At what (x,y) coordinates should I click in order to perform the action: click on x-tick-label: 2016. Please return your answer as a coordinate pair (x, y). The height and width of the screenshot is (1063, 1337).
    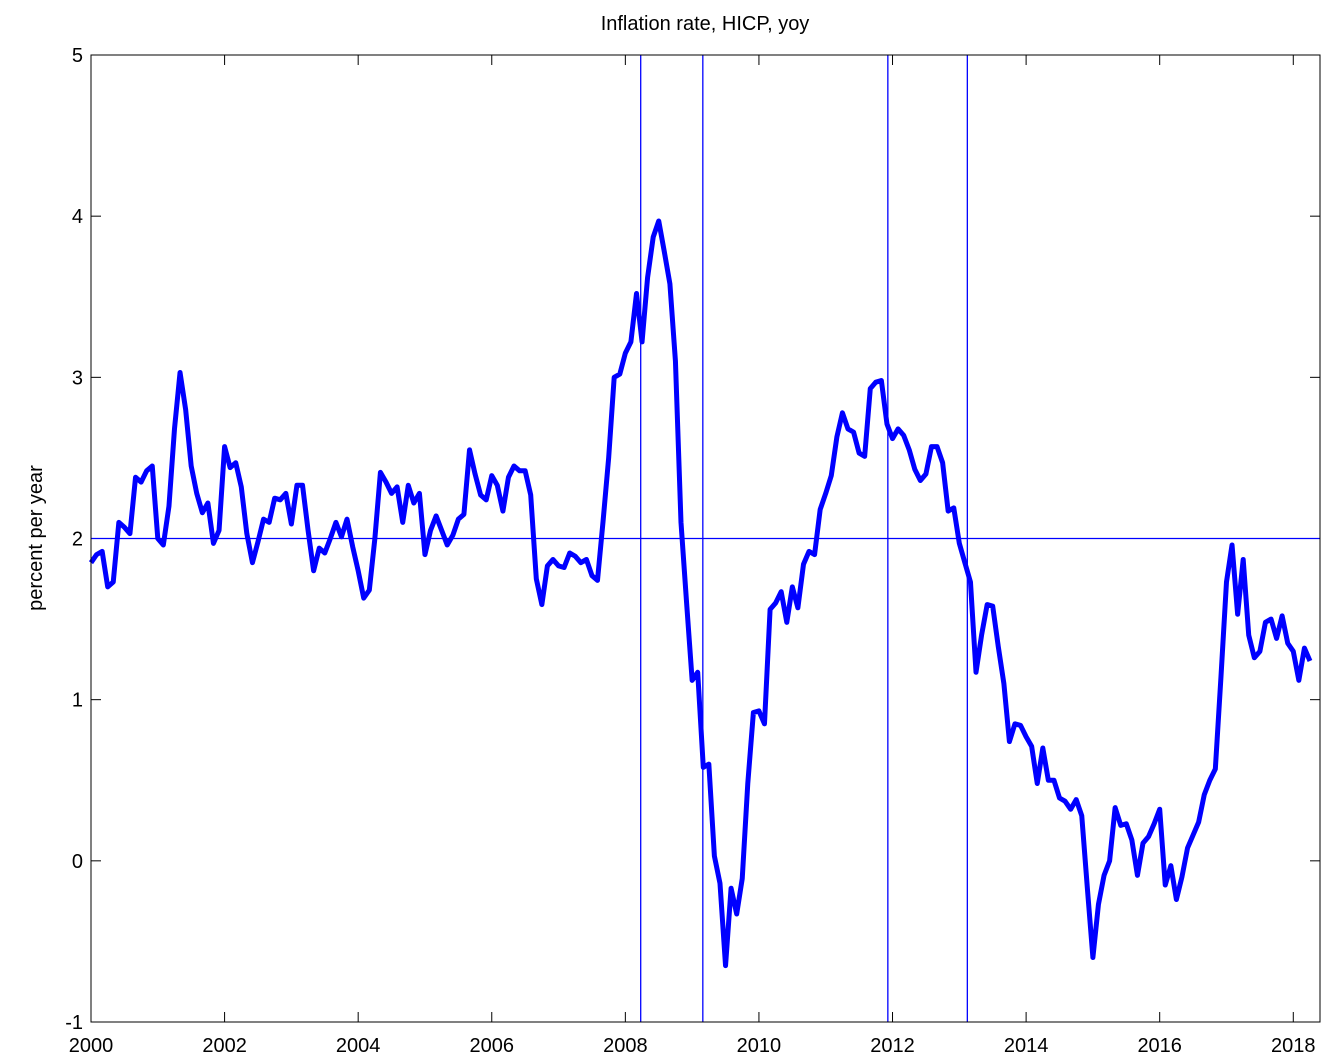
    Looking at the image, I should click on (1159, 1046).